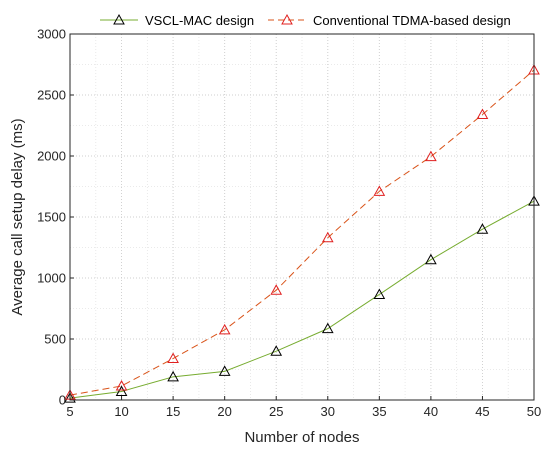  What do you see at coordinates (482, 411) in the screenshot?
I see `x-tick-label: 45` at bounding box center [482, 411].